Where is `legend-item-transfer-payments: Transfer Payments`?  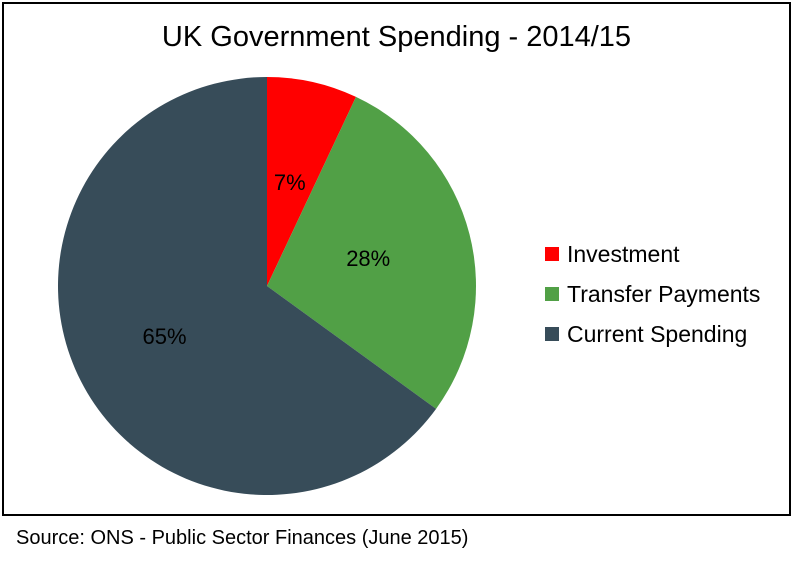
legend-item-transfer-payments: Transfer Payments is located at coordinates (652, 294).